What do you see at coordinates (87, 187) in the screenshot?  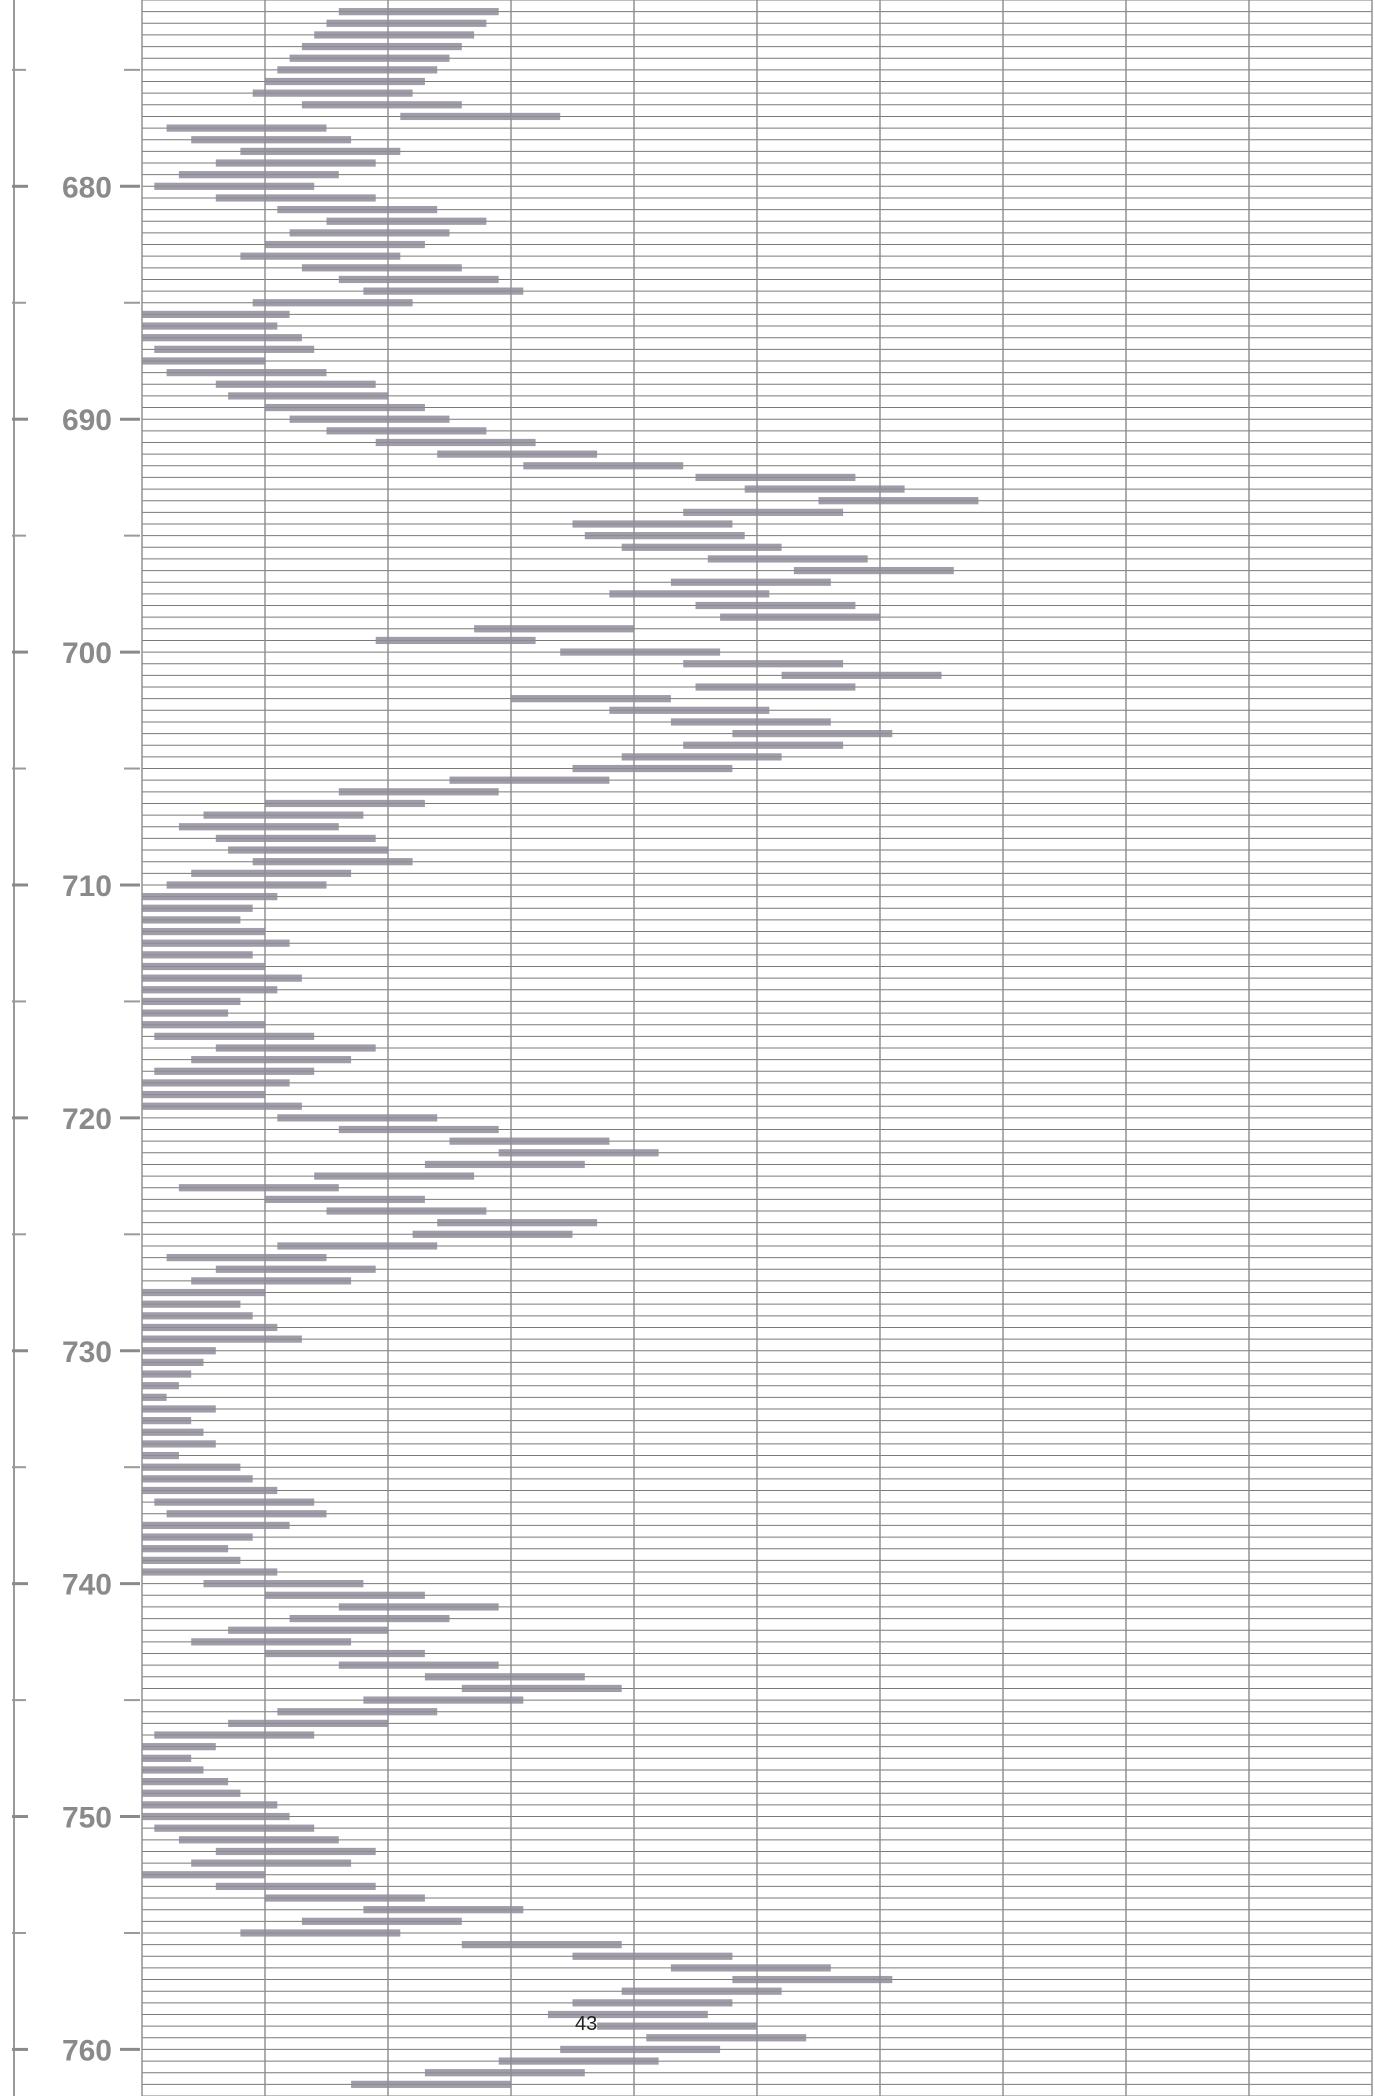 I see `depth-tick-label: 680` at bounding box center [87, 187].